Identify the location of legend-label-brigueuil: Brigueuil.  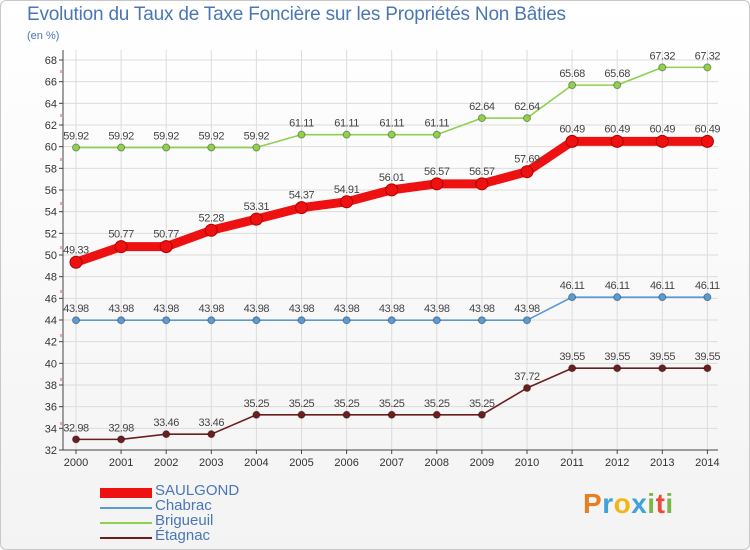
(184, 520).